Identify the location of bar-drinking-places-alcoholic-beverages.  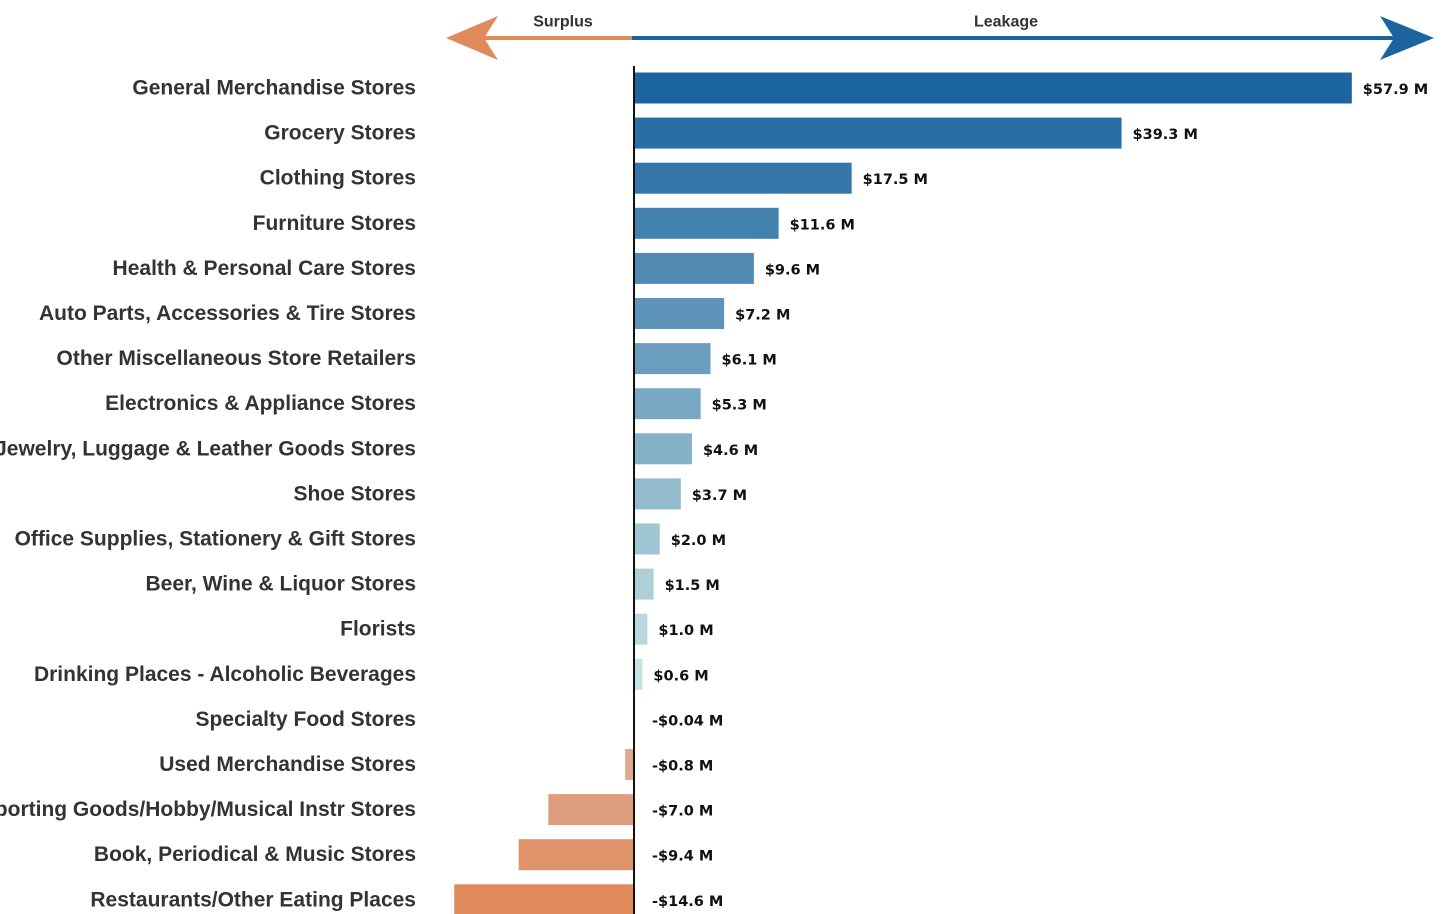
(639, 674).